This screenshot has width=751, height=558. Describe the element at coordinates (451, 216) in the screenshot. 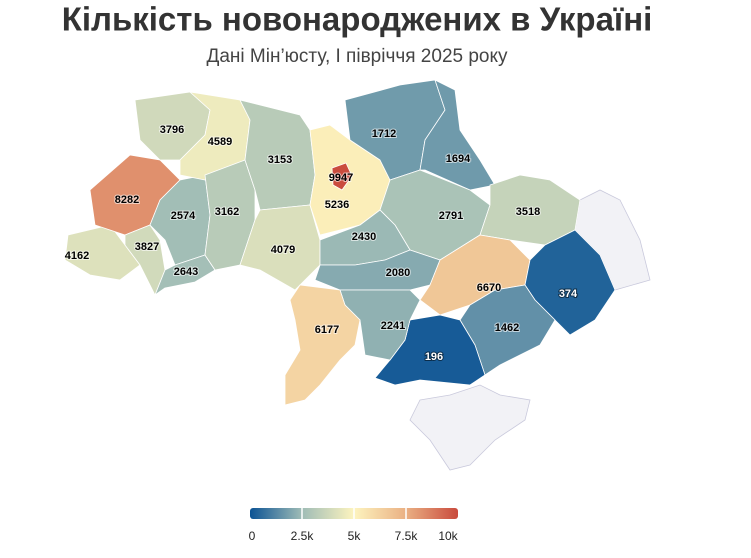

I see `region-value-label: 2791` at that location.